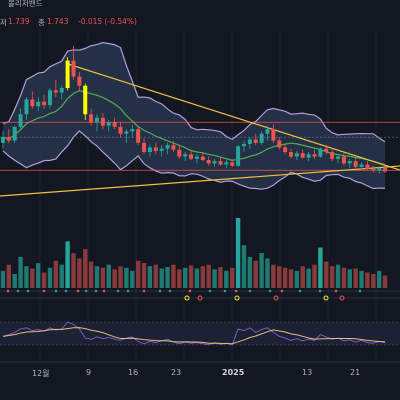  Describe the element at coordinates (41, 373) in the screenshot. I see `x-label-dec: 12월` at that location.